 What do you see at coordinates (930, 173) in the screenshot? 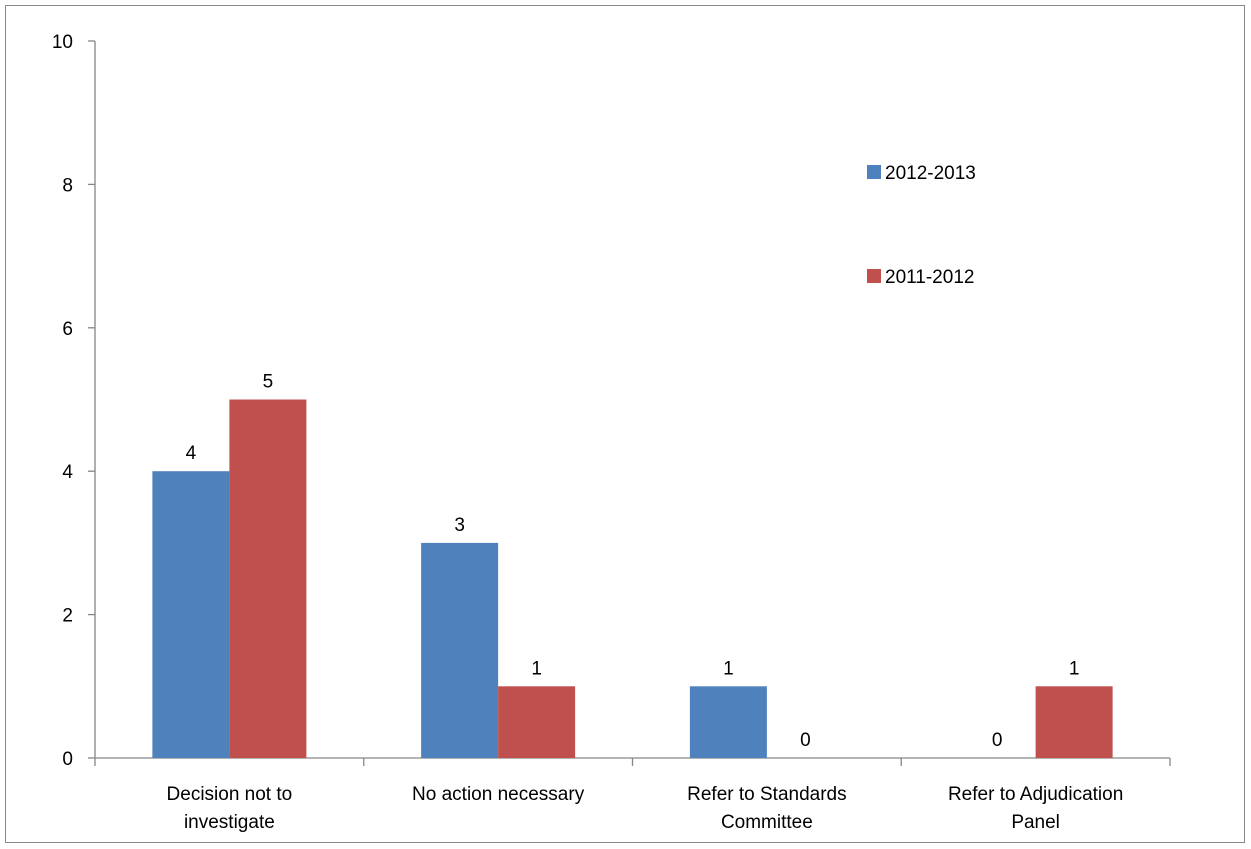
I see `legend-label: 2012-2013` at bounding box center [930, 173].